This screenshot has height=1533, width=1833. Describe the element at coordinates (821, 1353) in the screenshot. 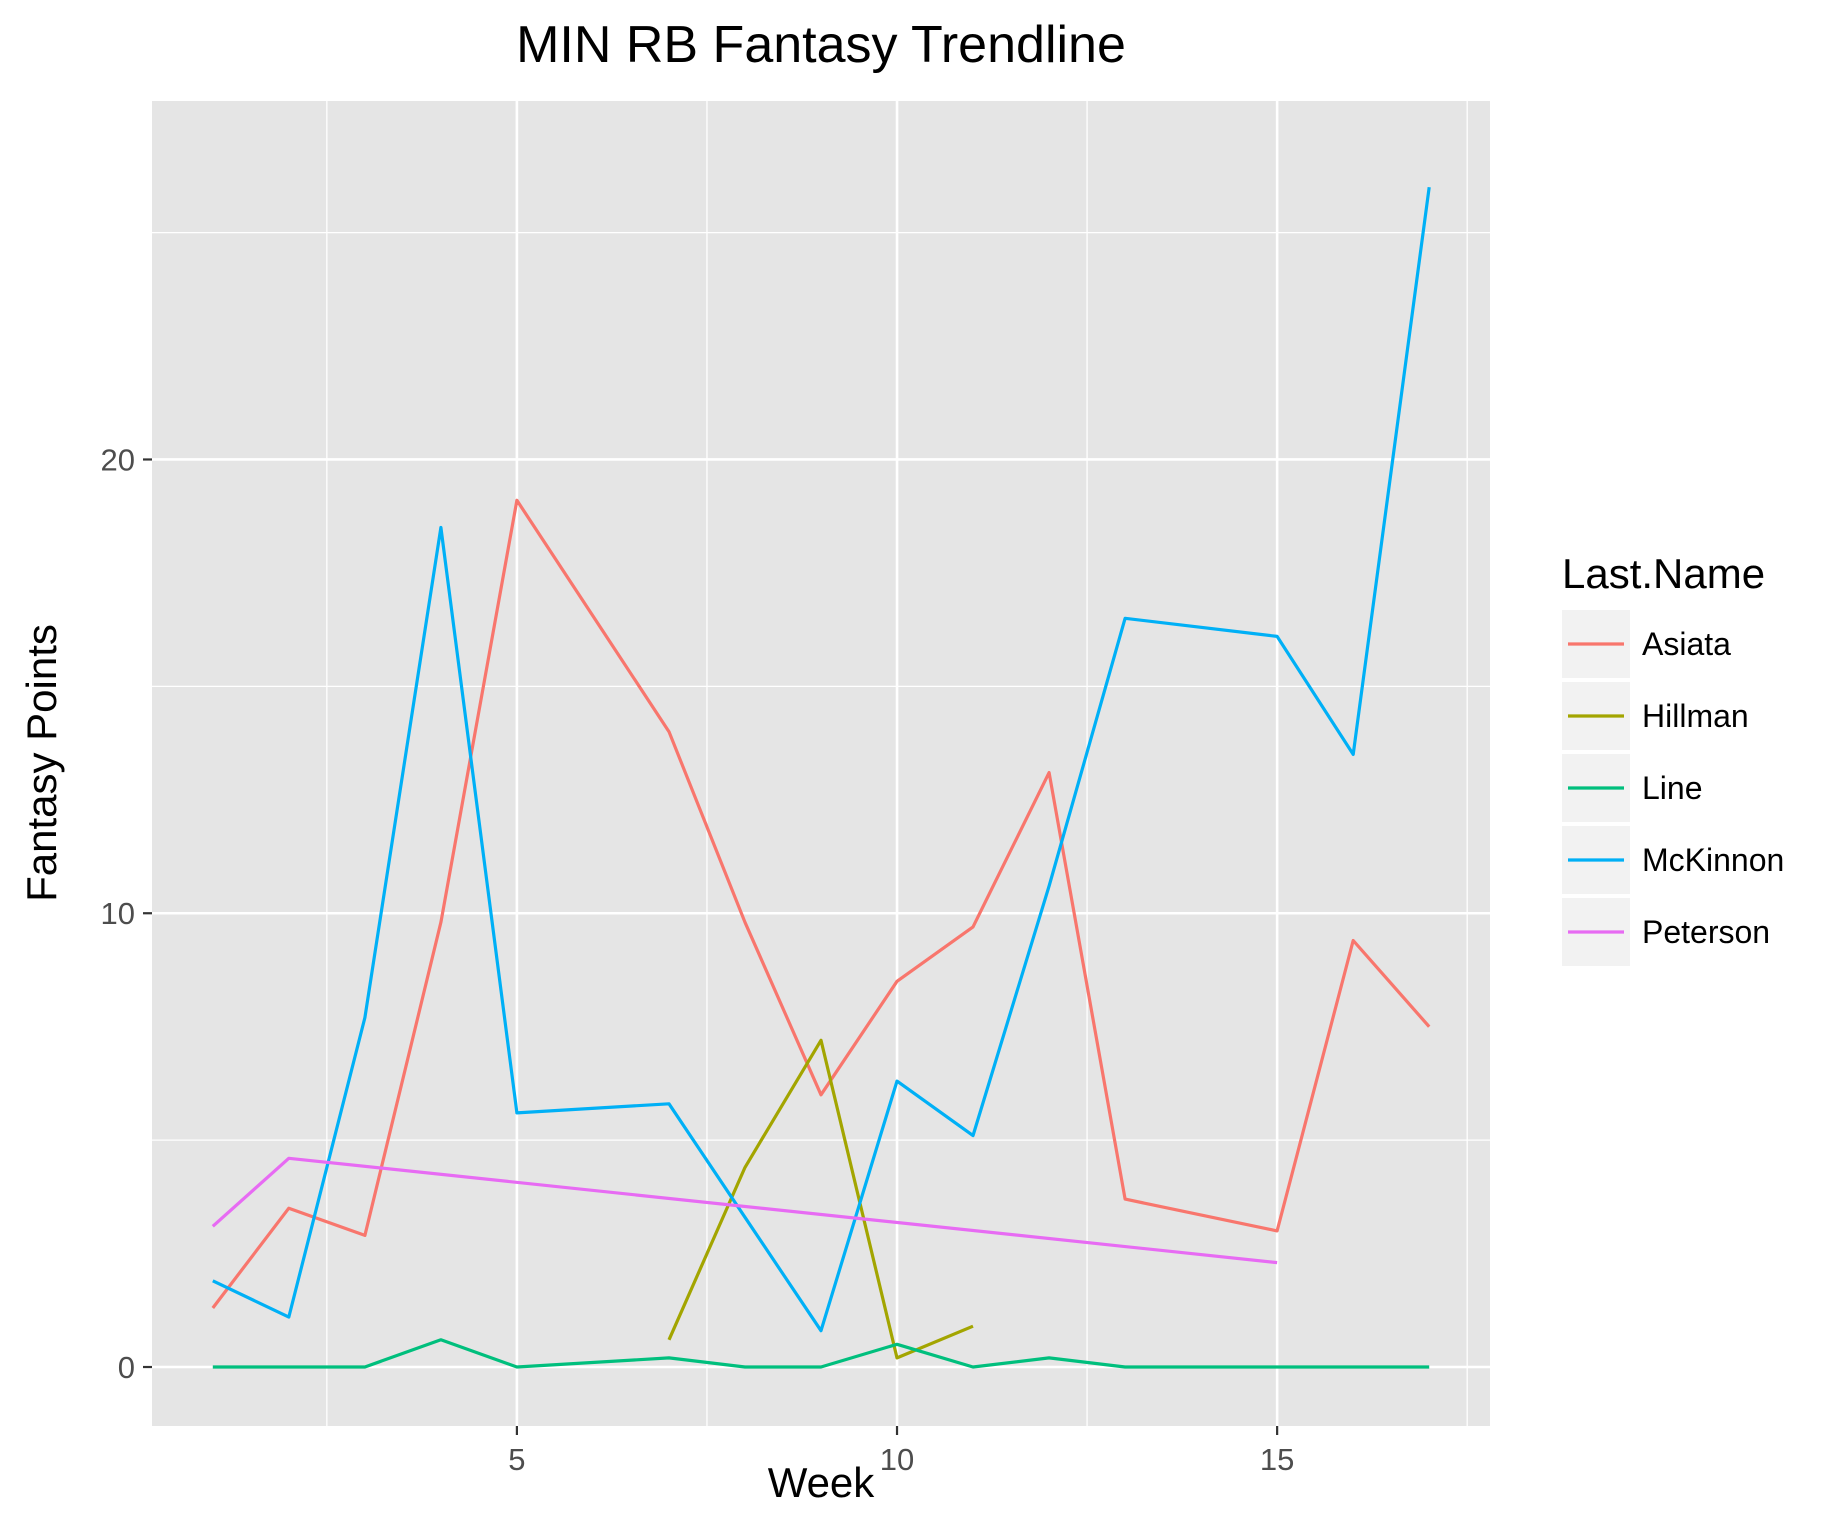

I see `series-line-line` at that location.